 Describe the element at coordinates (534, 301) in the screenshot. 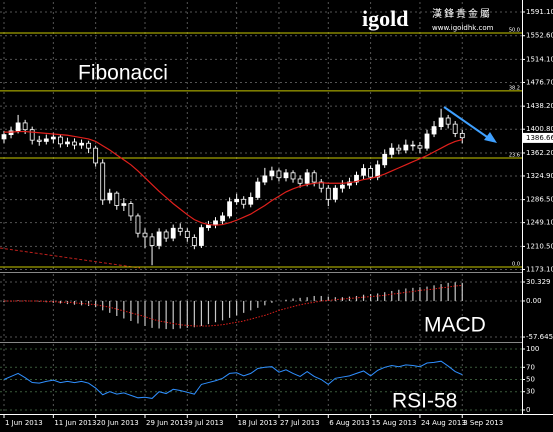

I see `y-tick-label: 0.00` at that location.